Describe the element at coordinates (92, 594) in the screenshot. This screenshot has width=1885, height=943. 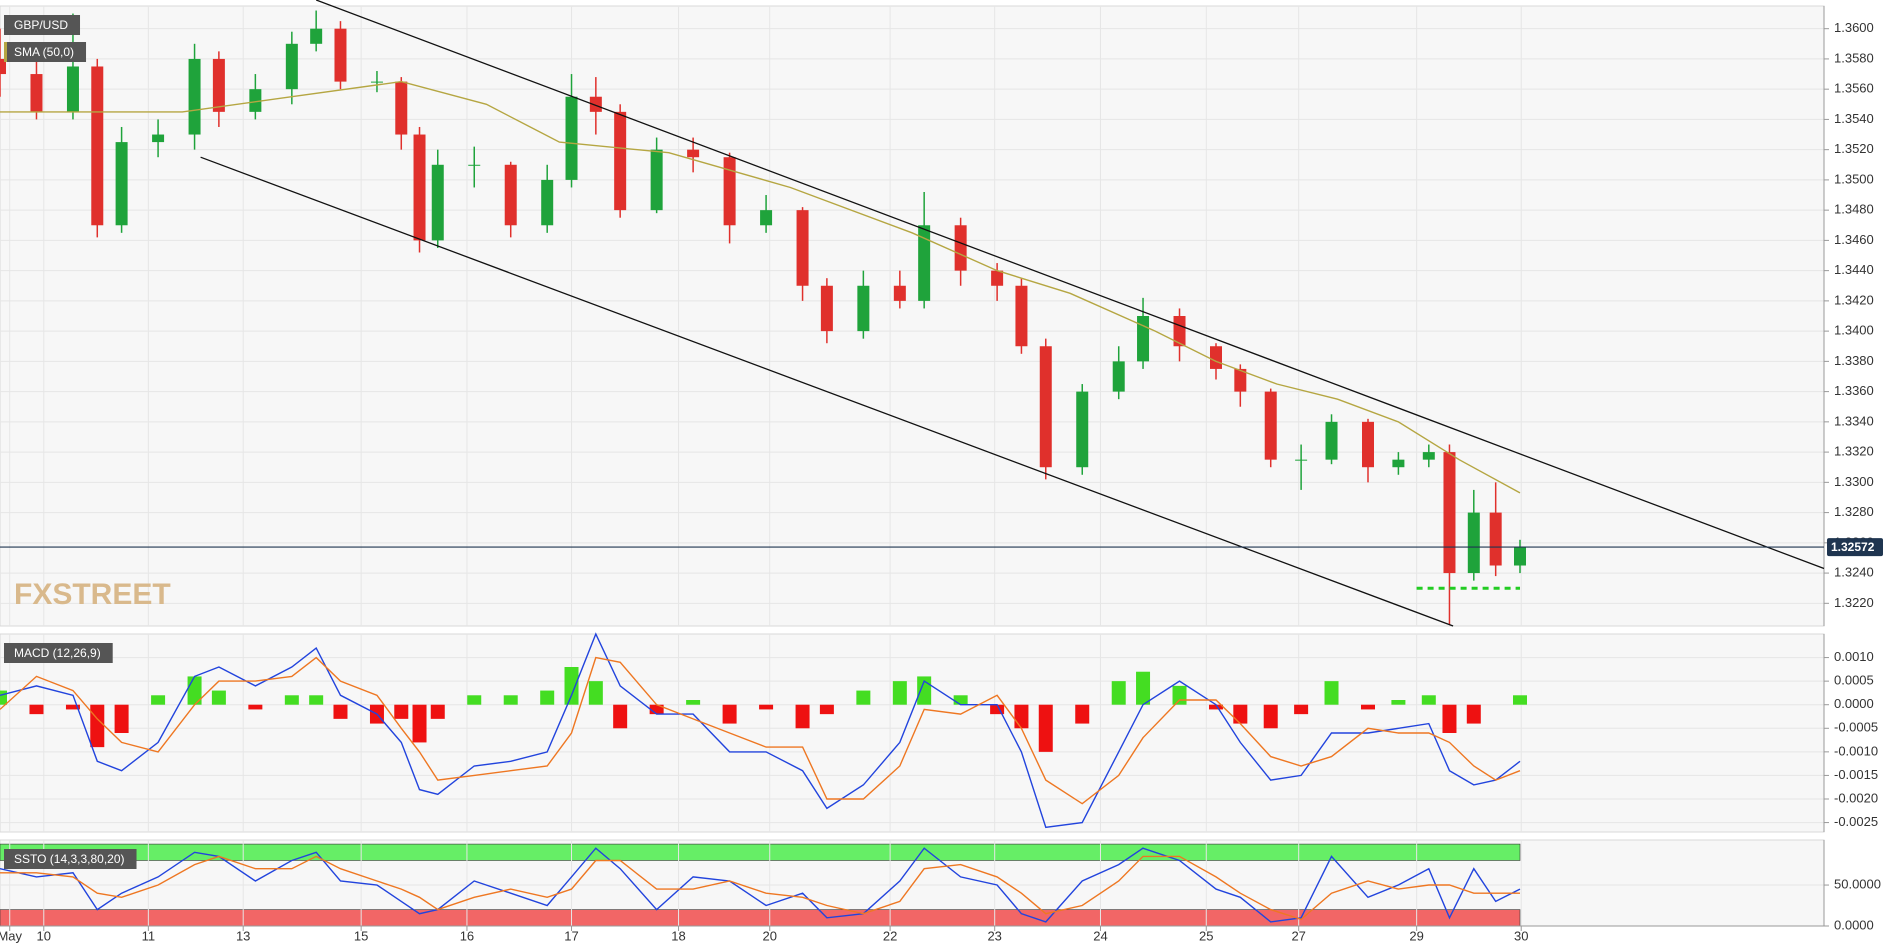
I see `watermark: FXSTREET` at that location.